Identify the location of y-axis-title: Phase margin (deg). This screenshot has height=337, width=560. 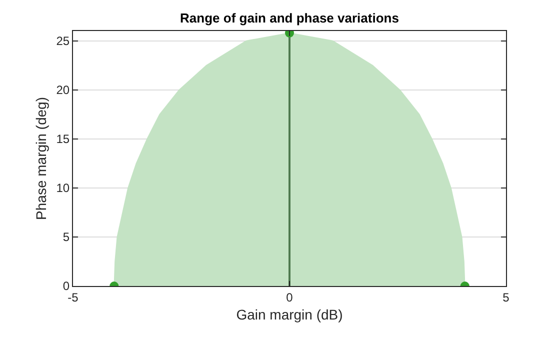
(40, 158).